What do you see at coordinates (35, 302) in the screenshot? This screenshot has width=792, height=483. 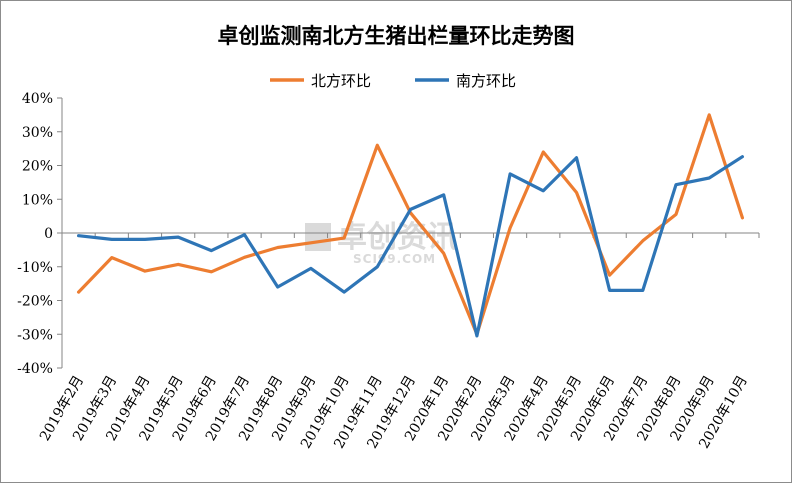 I see `y-tick-label: -20%` at bounding box center [35, 302].